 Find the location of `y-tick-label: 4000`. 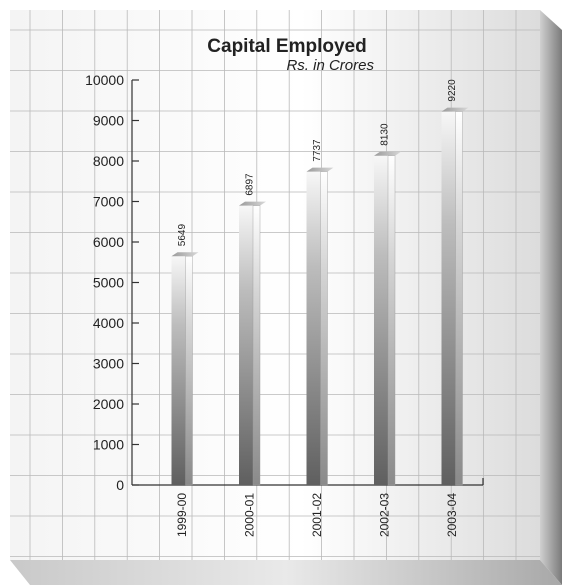

y-tick-label: 4000 is located at coordinates (108, 323).